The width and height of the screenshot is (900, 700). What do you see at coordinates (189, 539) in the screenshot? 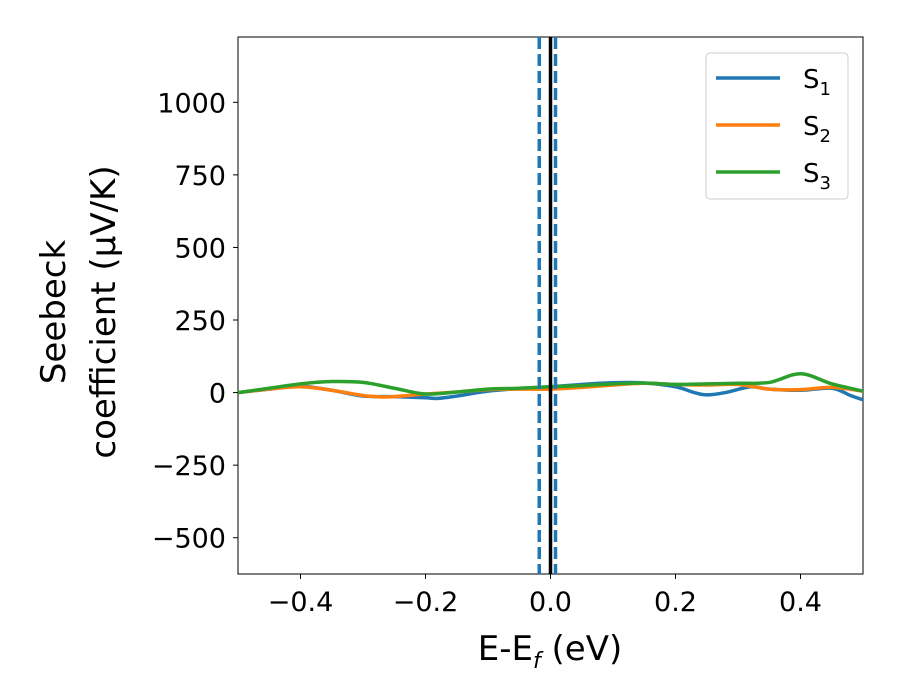
I see `y-tick-label: −500` at bounding box center [189, 539].